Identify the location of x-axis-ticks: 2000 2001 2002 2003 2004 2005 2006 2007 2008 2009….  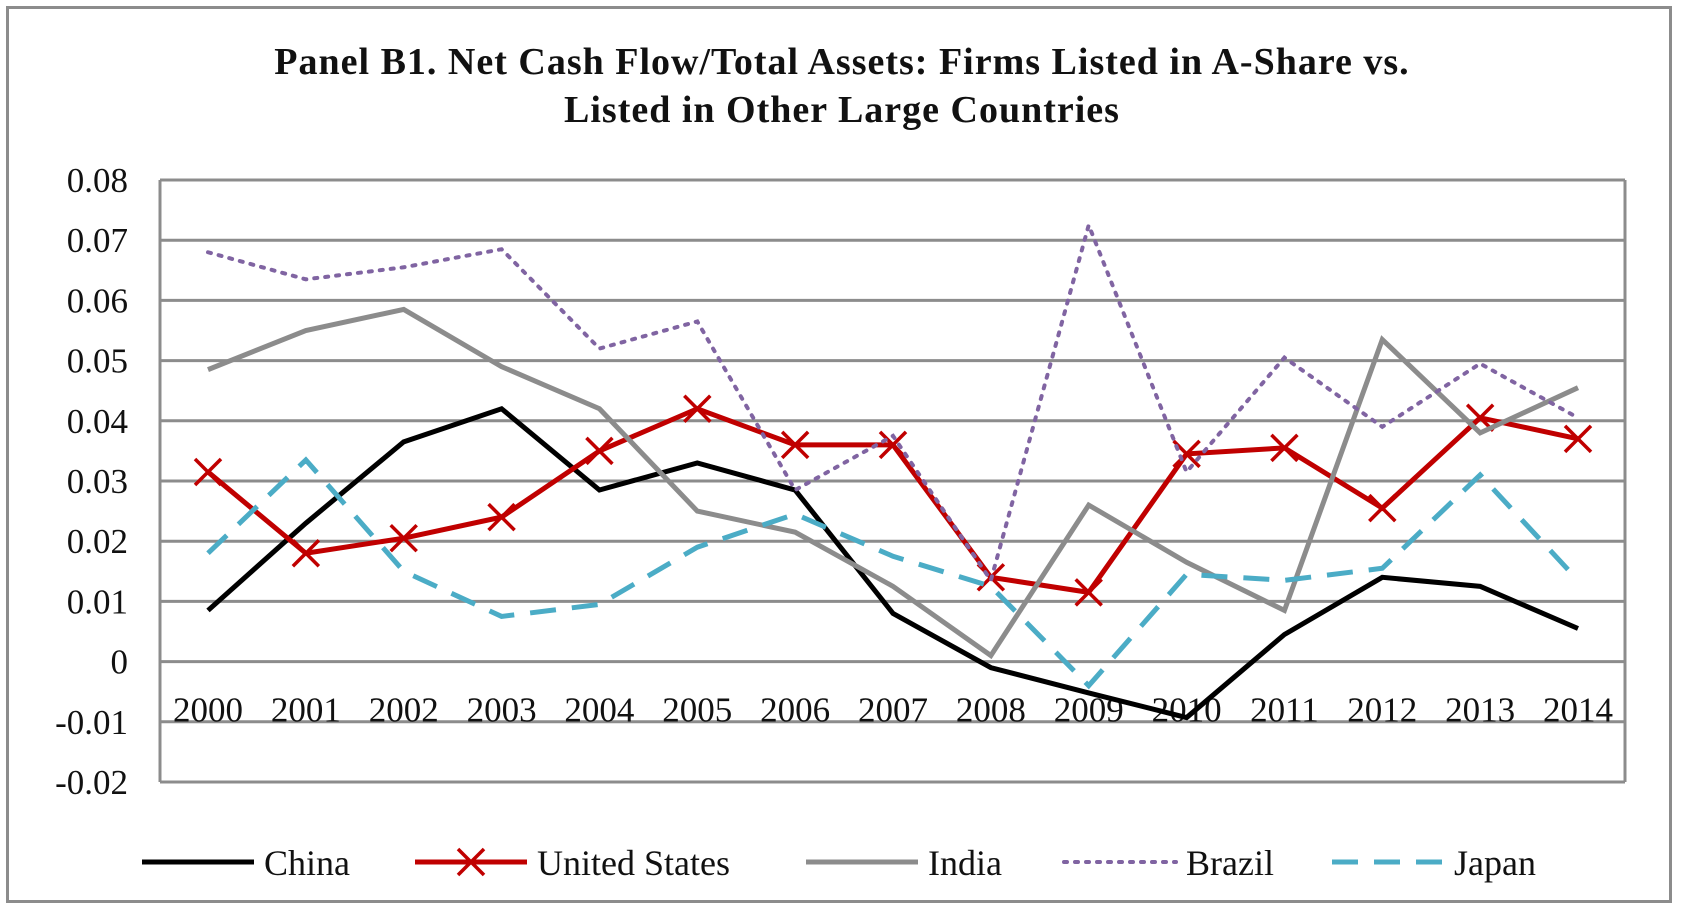
(893, 710).